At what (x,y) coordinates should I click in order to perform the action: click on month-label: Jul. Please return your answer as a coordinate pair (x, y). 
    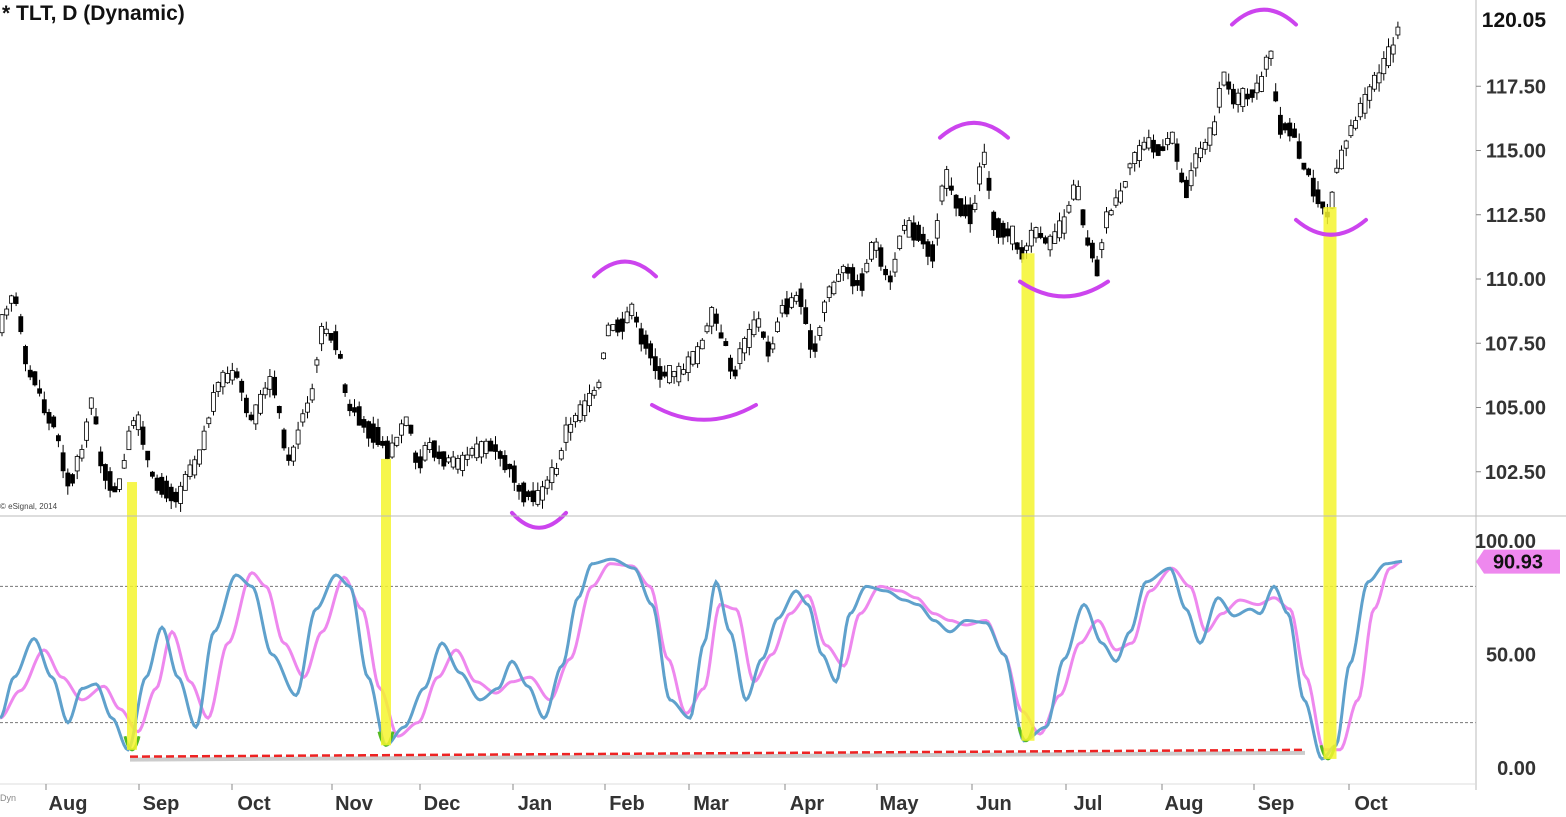
    Looking at the image, I should click on (1088, 804).